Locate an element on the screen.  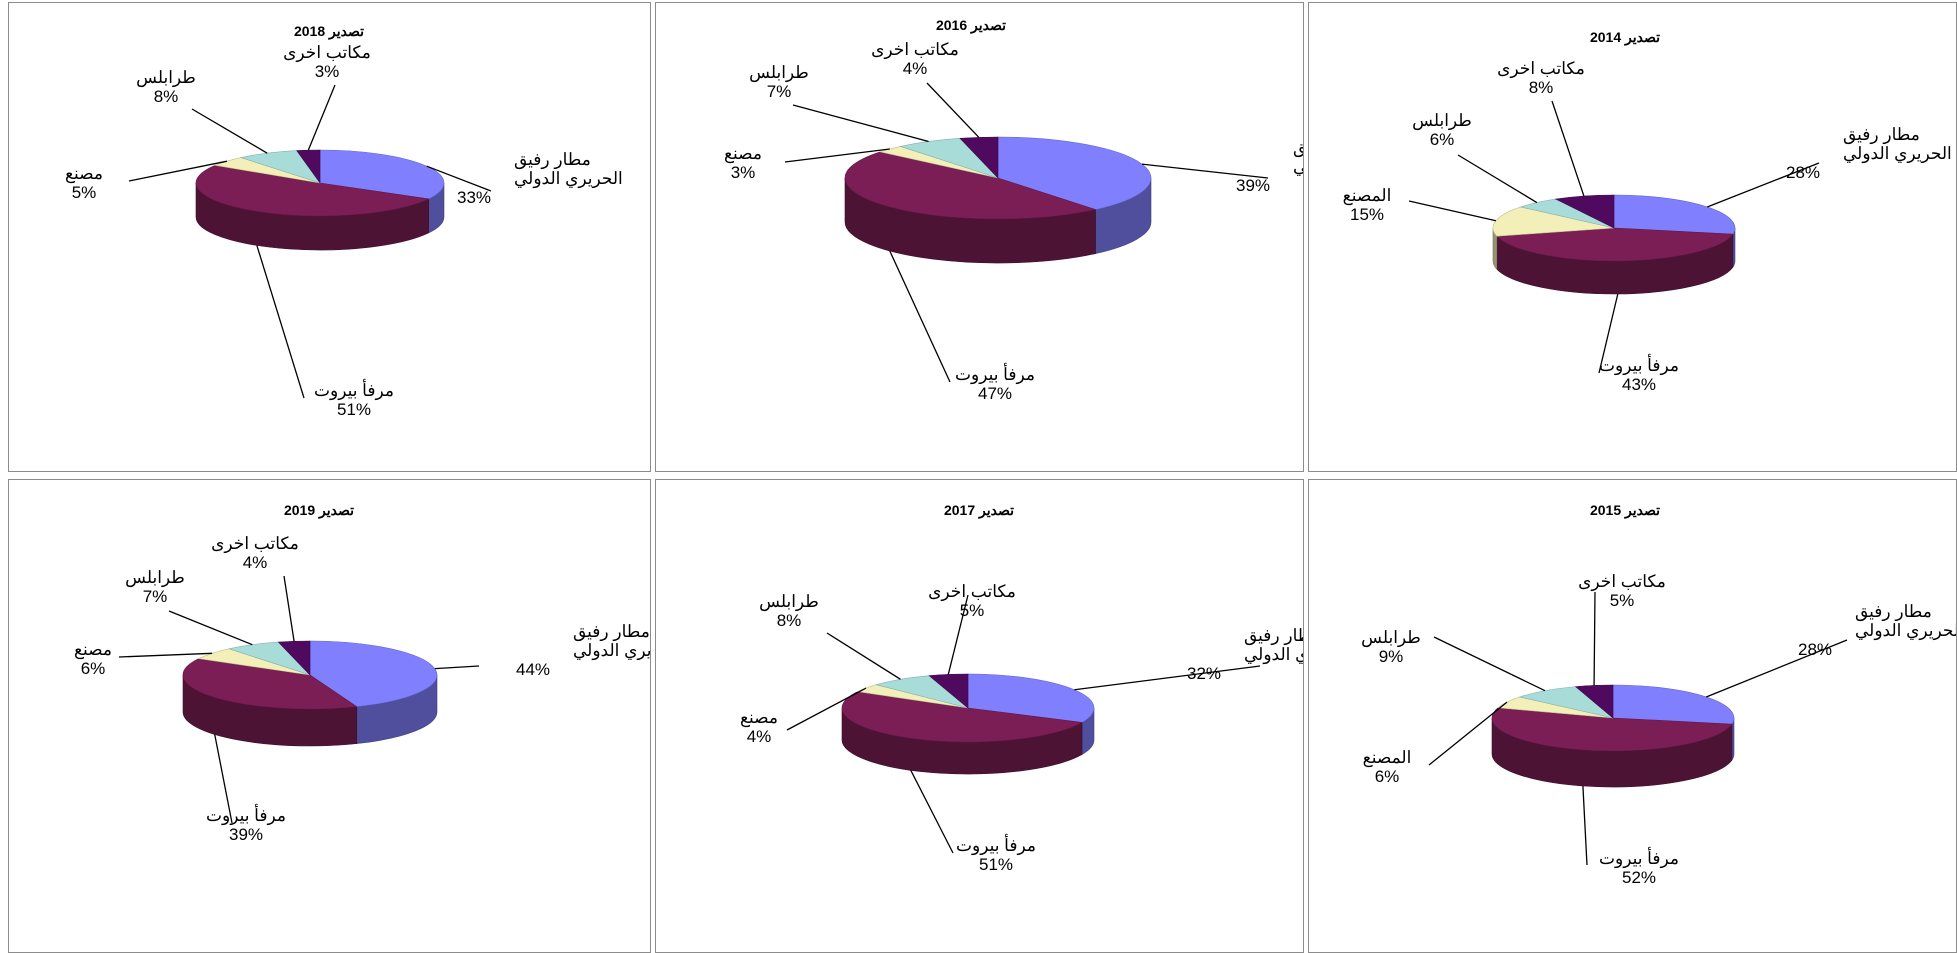
slice-value-label: 7% is located at coordinates (155, 596).